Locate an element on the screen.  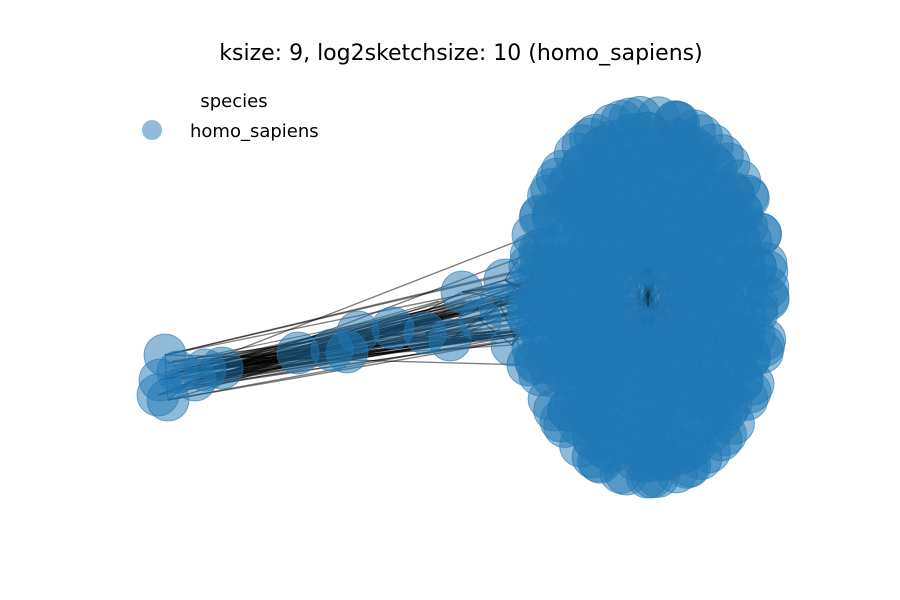
legend: species homo_sapiens is located at coordinates (230, 116).